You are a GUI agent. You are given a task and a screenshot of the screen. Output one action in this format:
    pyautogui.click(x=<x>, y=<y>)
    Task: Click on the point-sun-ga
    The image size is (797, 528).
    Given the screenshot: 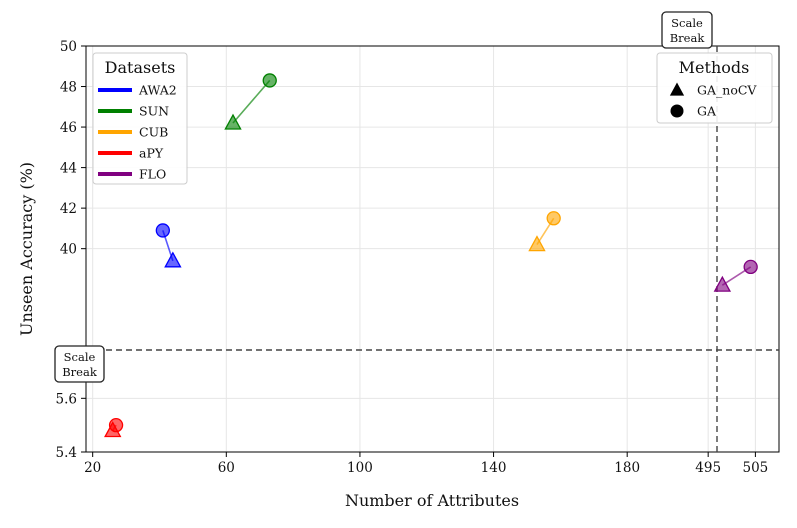 What is the action you would take?
    pyautogui.click(x=269, y=80)
    